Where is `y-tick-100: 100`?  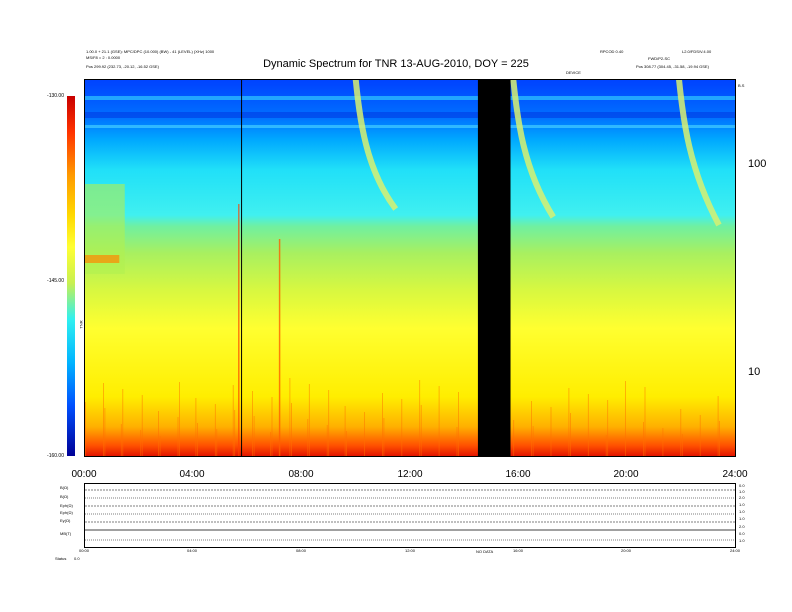 y-tick-100: 100 is located at coordinates (757, 164).